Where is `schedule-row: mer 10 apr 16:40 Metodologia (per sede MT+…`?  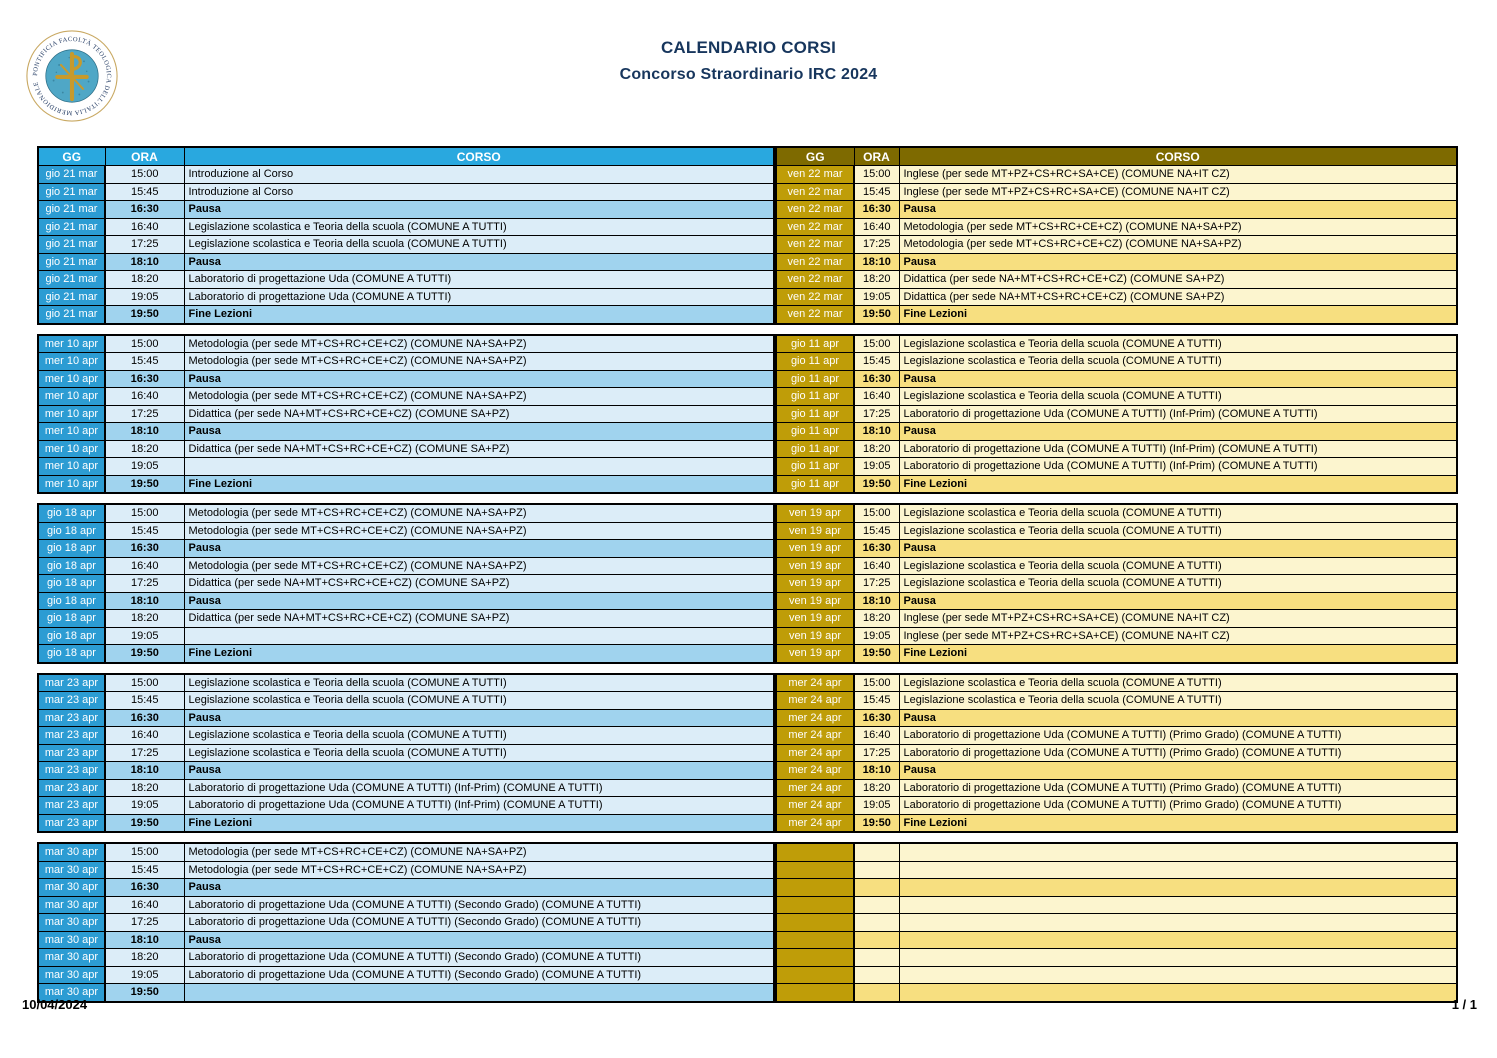 schedule-row: mer 10 apr 16:40 Metodologia (per sede MT+… is located at coordinates (406, 396).